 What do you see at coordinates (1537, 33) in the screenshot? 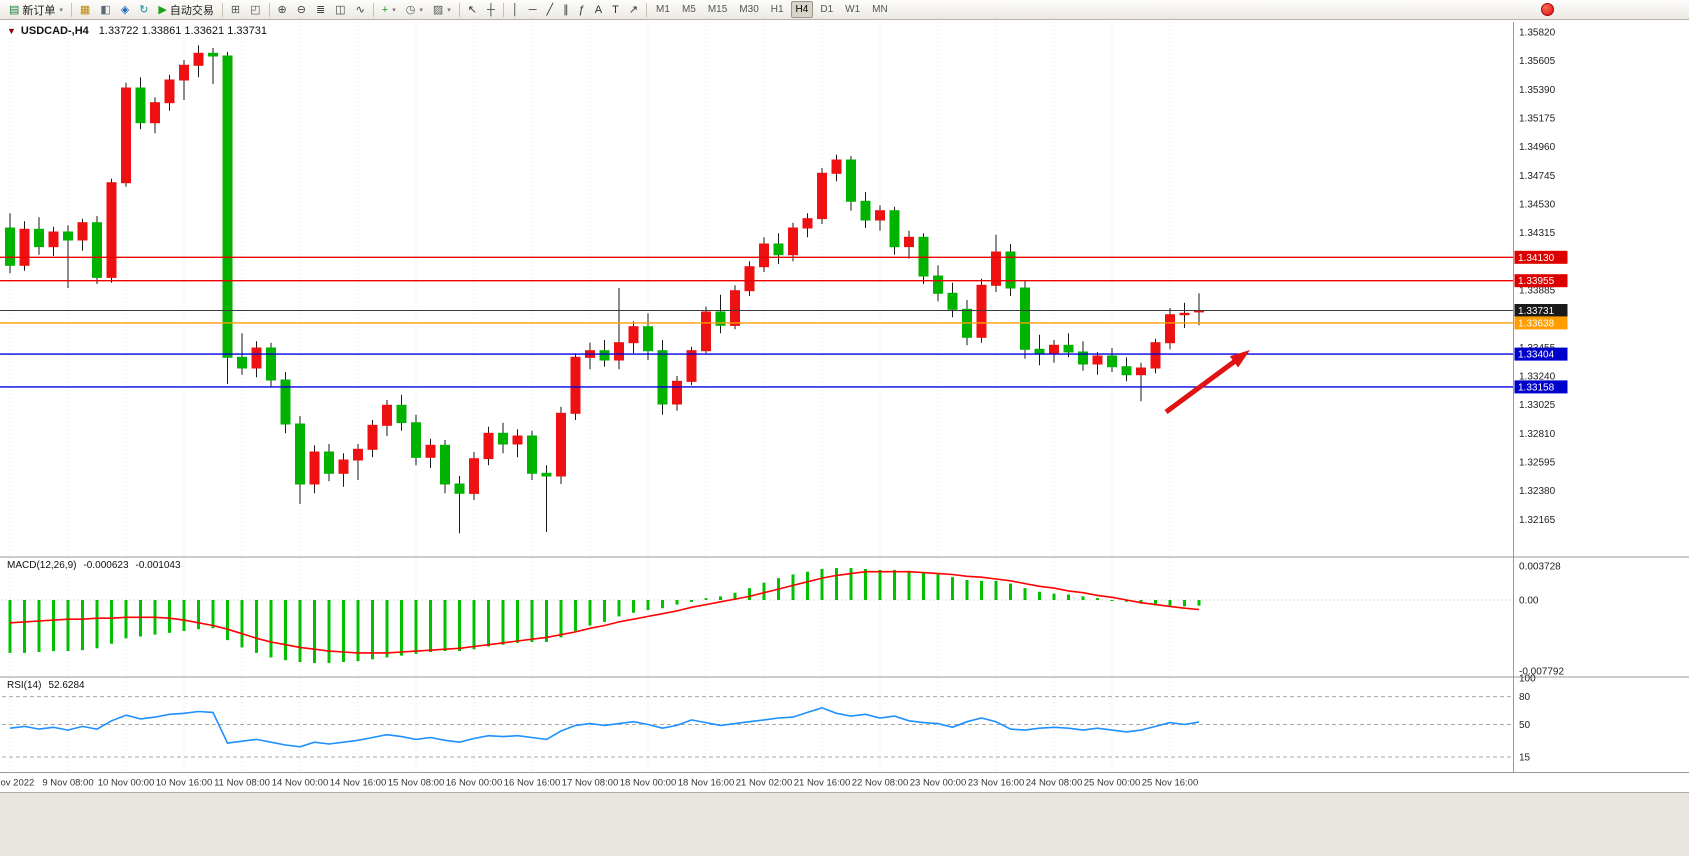
I see `price-axis-label: 1.35820` at bounding box center [1537, 33].